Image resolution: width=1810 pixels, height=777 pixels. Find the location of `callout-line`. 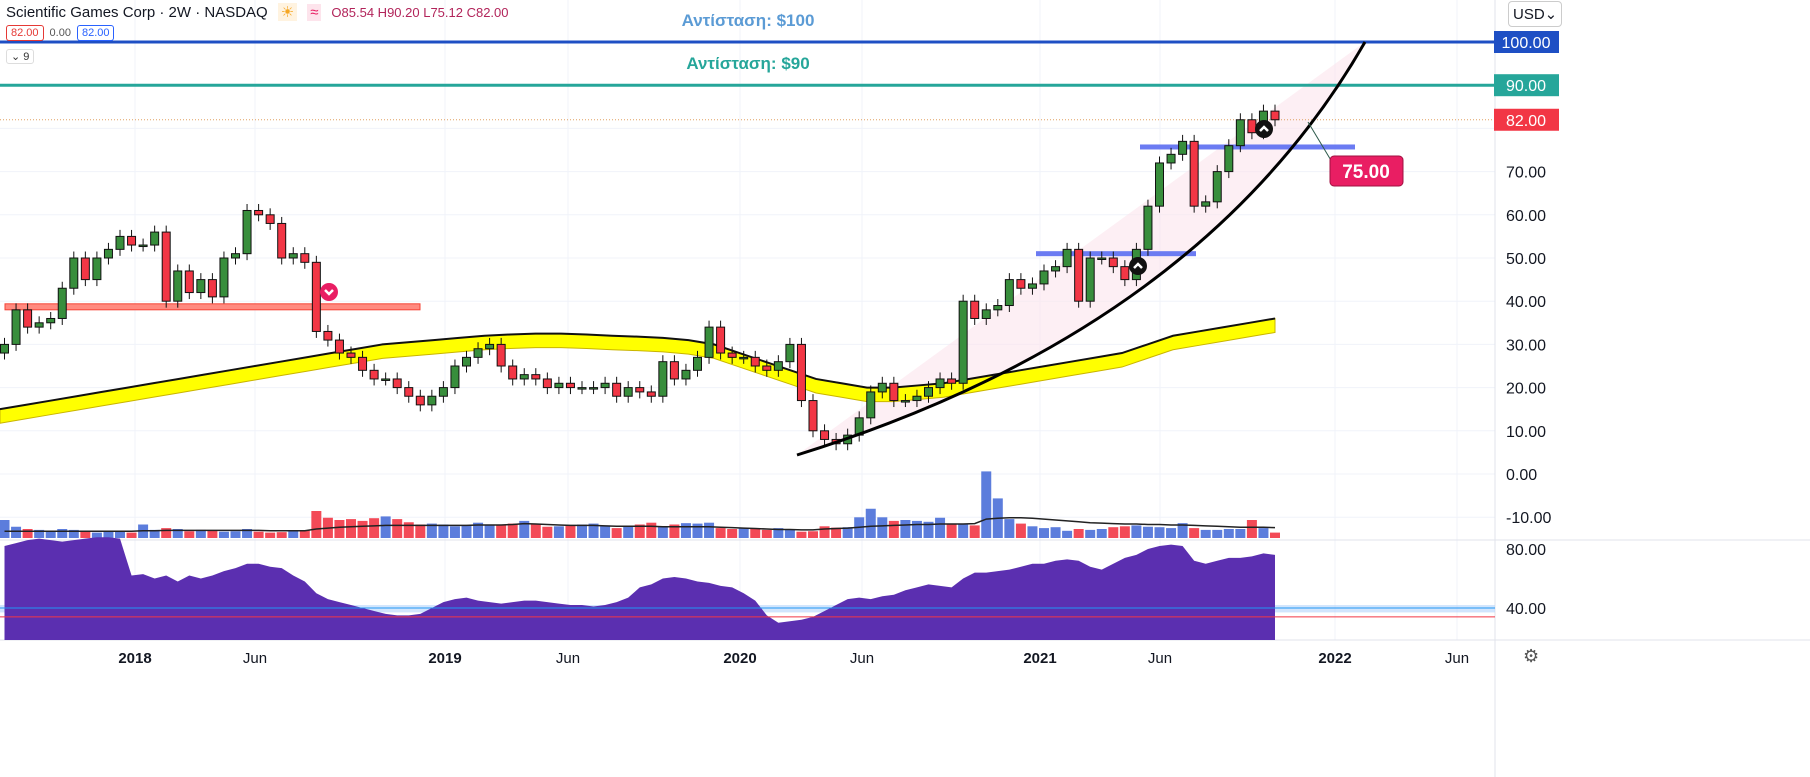

callout-line is located at coordinates (1320, 142).